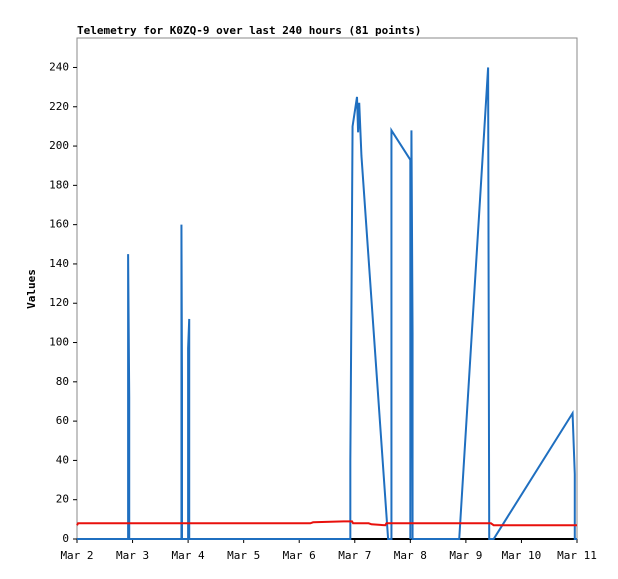  I want to click on x-tick-label: Mar 4, so click(188, 555).